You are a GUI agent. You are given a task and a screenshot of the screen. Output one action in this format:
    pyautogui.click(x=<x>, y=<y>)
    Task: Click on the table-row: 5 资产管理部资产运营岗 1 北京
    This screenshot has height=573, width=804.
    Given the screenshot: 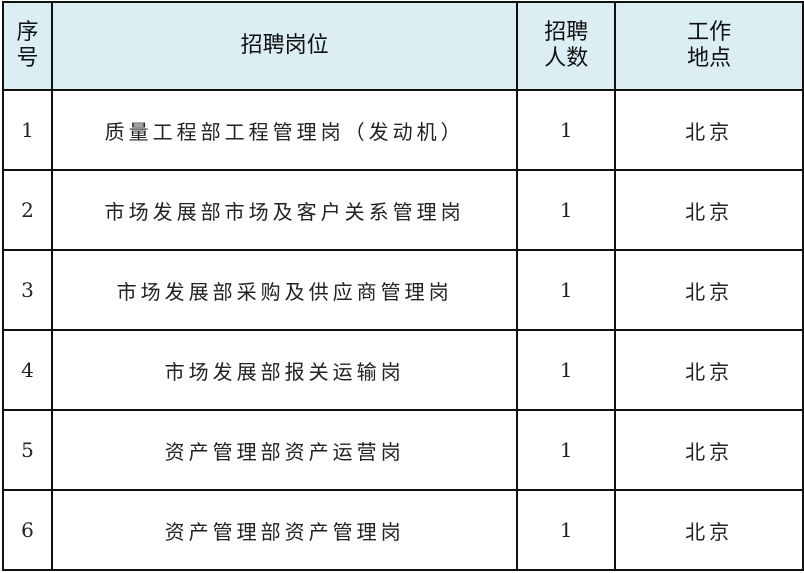 What is the action you would take?
    pyautogui.click(x=403, y=450)
    